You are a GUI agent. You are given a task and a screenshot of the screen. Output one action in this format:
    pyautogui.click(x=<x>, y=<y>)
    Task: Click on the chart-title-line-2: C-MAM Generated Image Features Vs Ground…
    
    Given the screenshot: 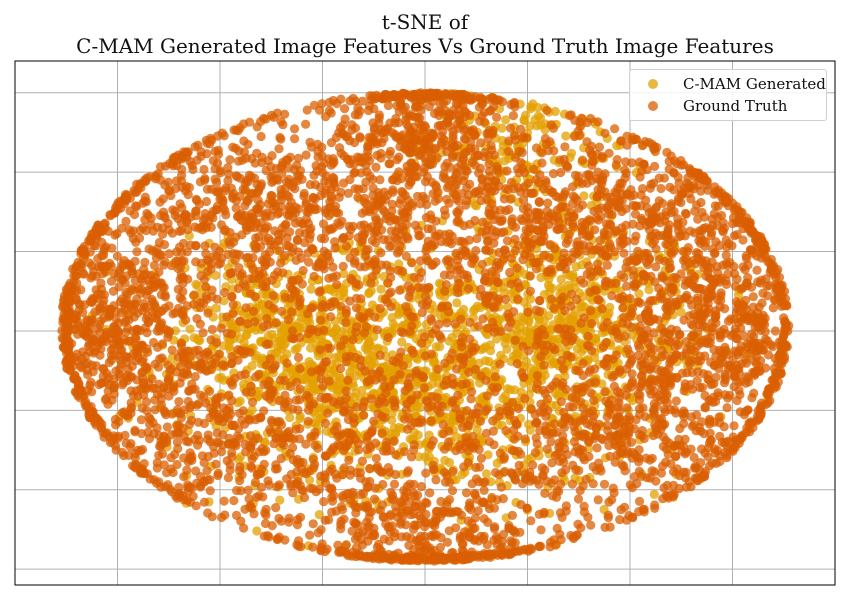 What is the action you would take?
    pyautogui.click(x=425, y=46)
    